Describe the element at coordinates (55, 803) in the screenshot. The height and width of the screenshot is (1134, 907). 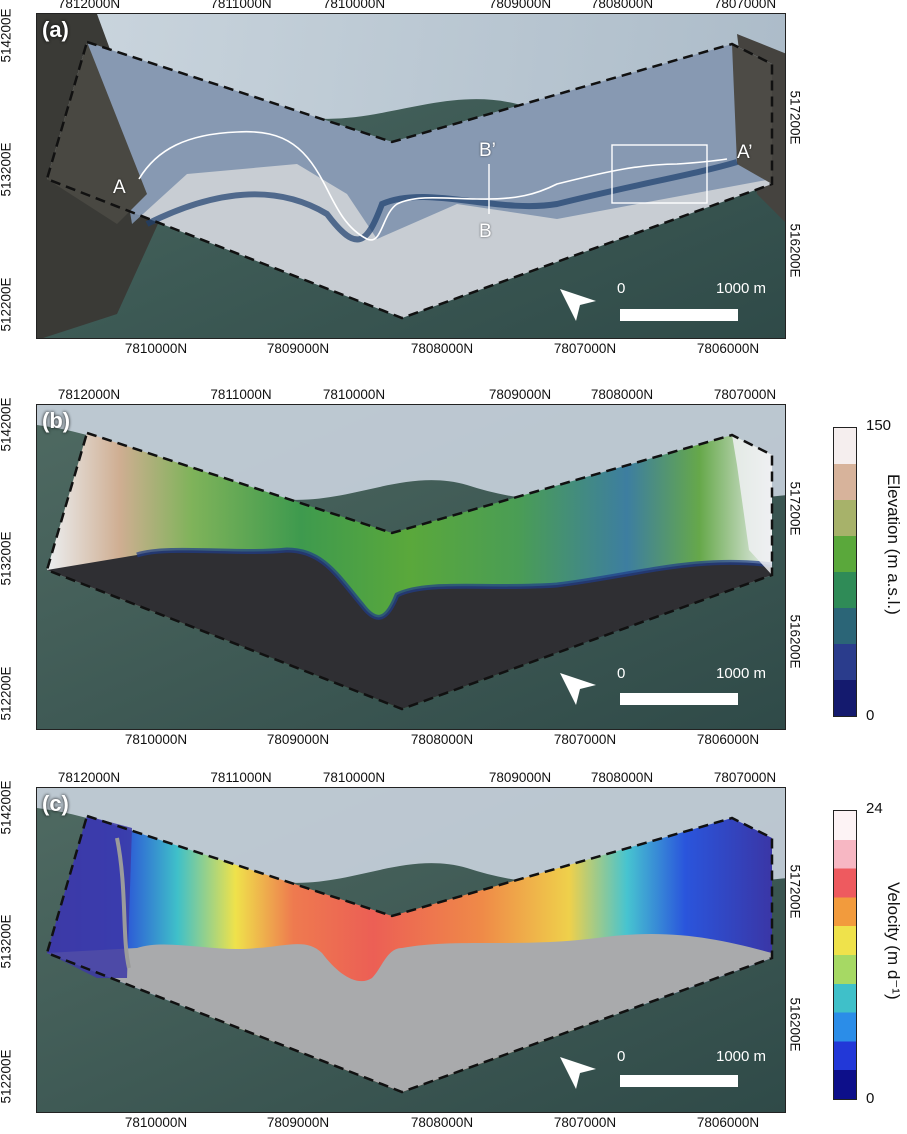
I see `panel-label-c: (c)` at that location.